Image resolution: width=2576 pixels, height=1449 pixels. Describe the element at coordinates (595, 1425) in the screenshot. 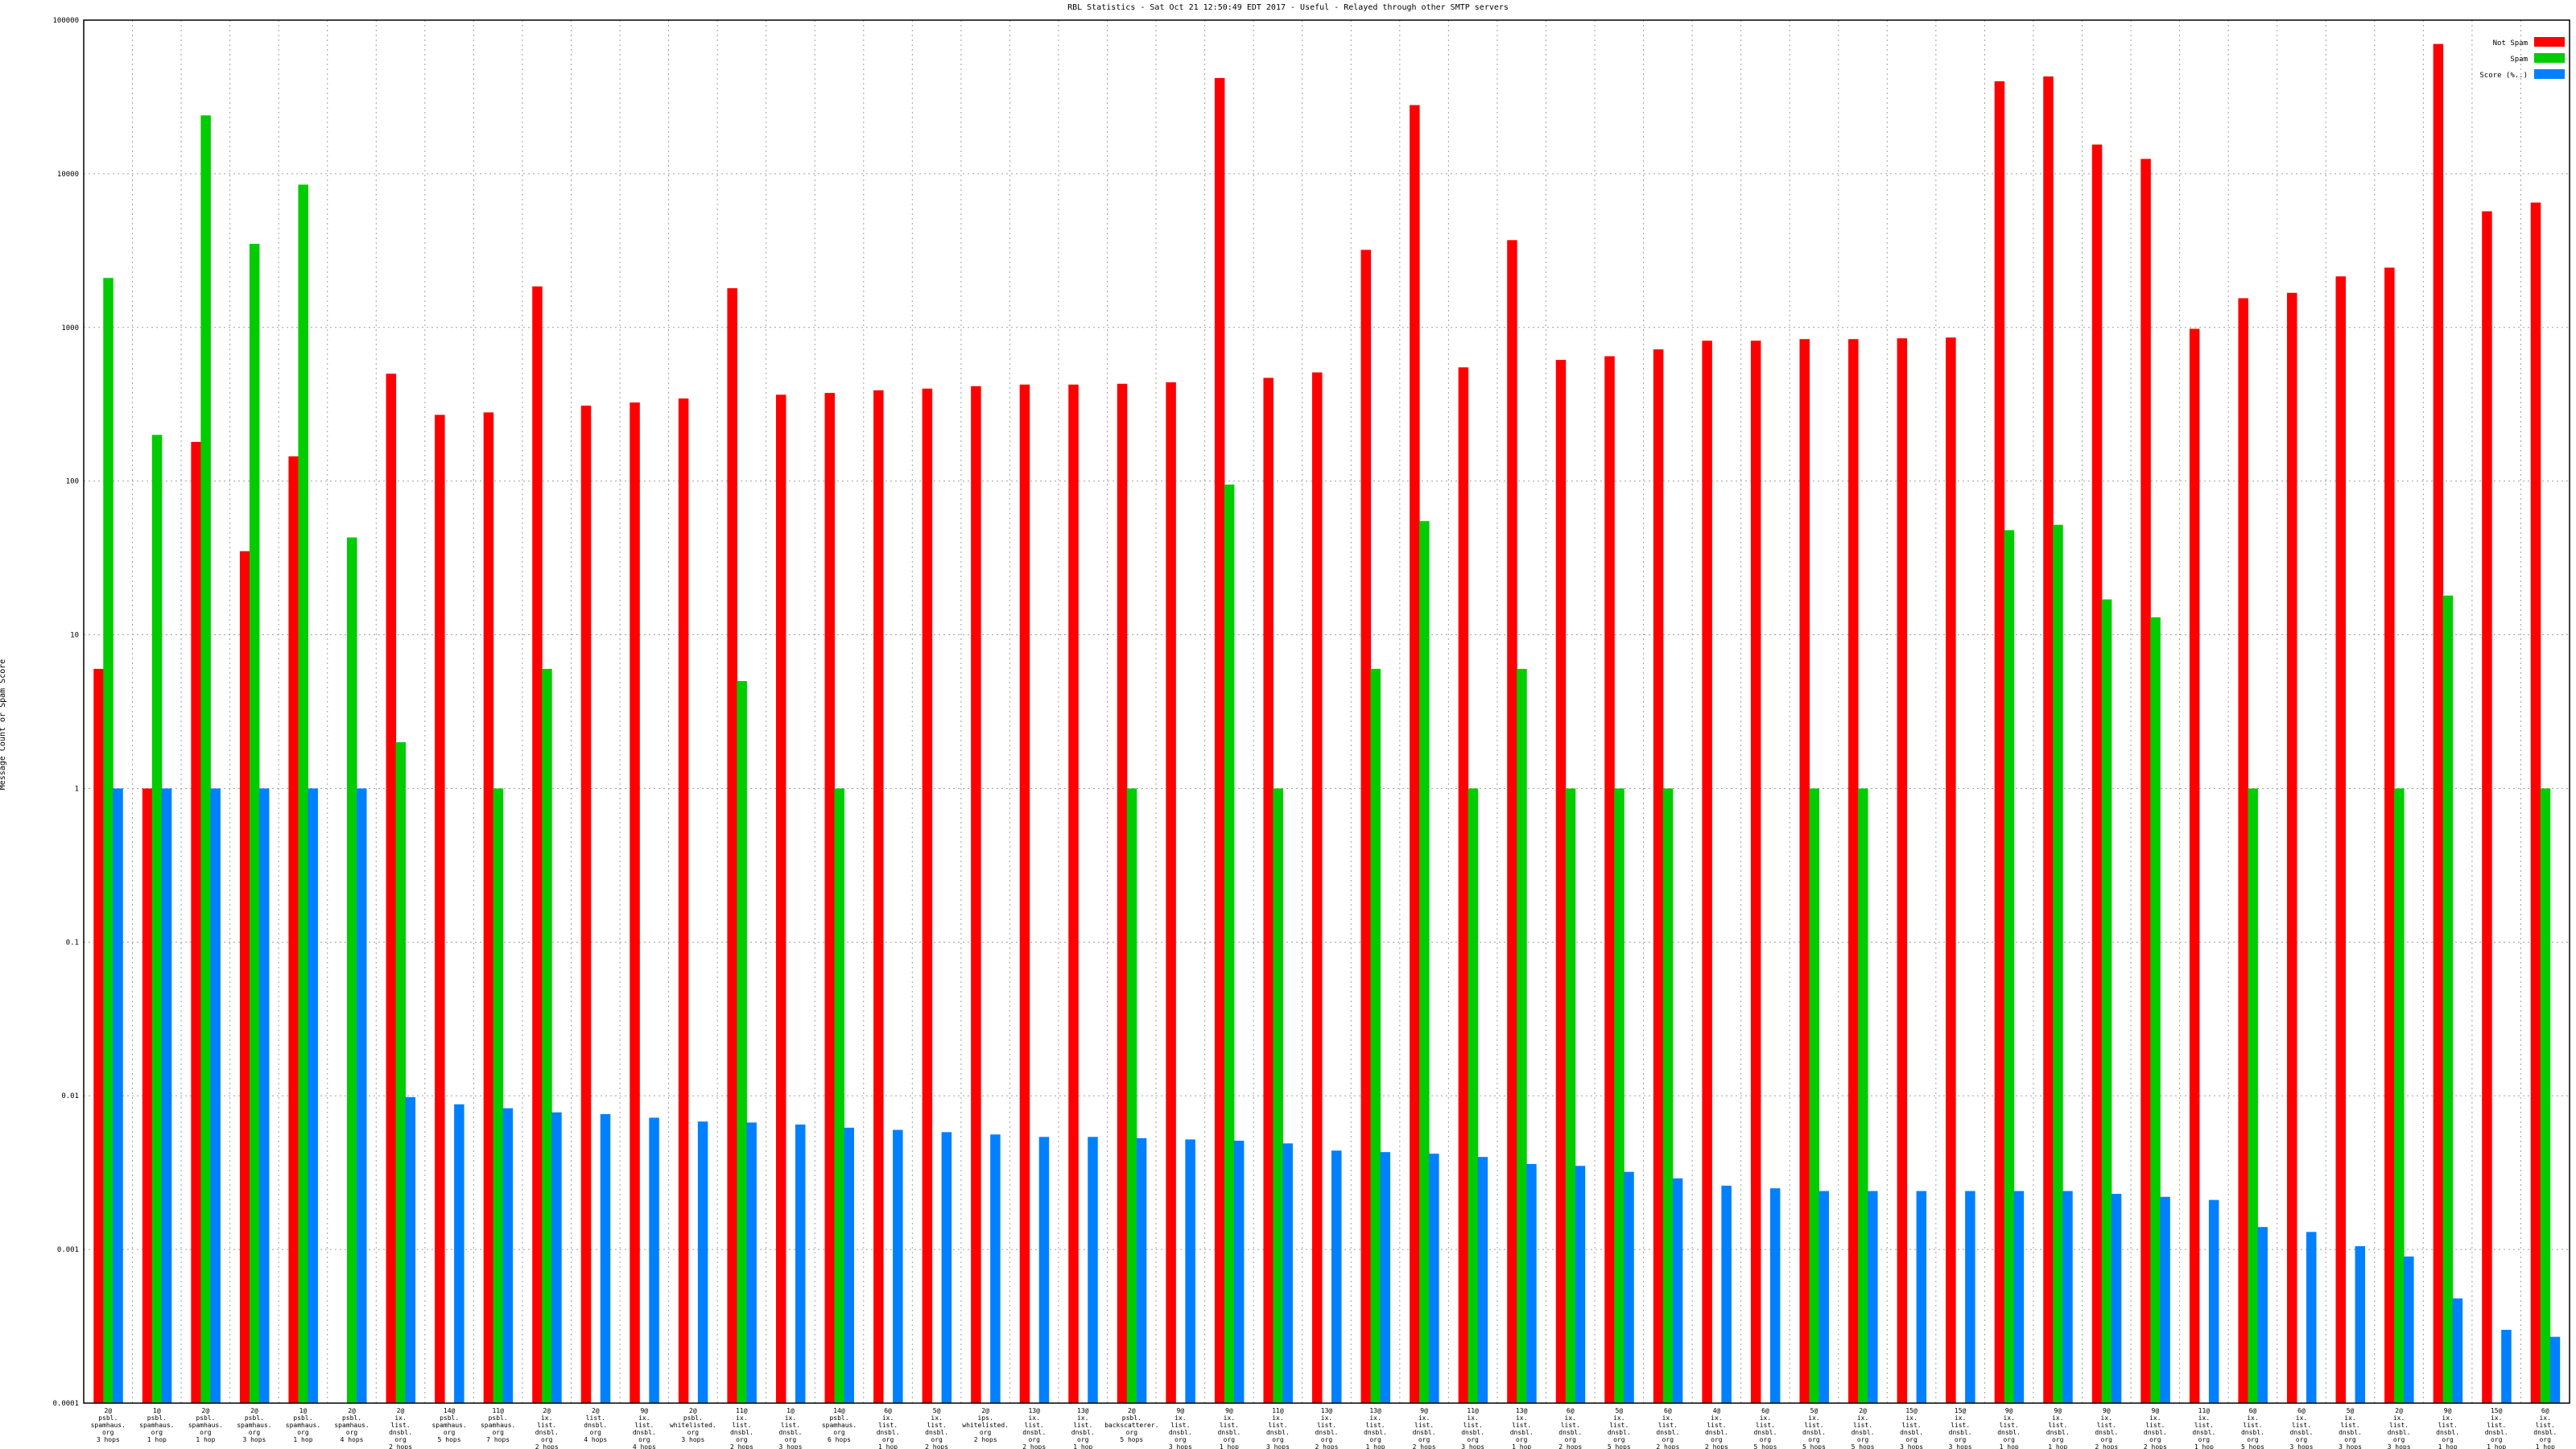

I see `x-tick-label: 2@ list. dnsbl. org 4 hops` at that location.